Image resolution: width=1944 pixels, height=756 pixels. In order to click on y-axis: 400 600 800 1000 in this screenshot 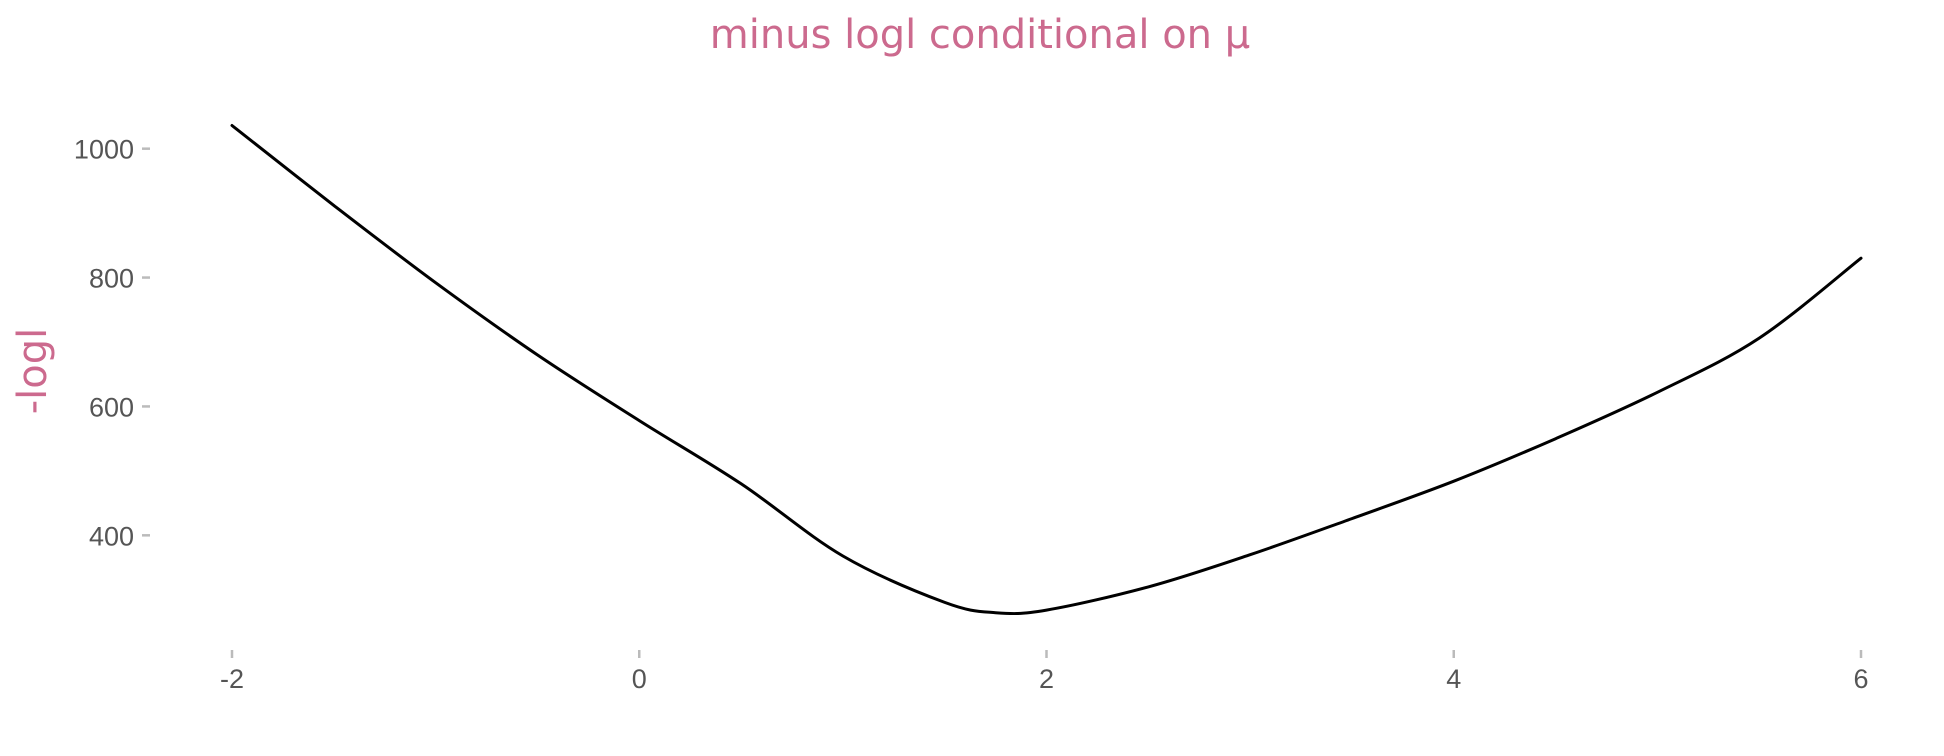, I will do `click(112, 343)`.